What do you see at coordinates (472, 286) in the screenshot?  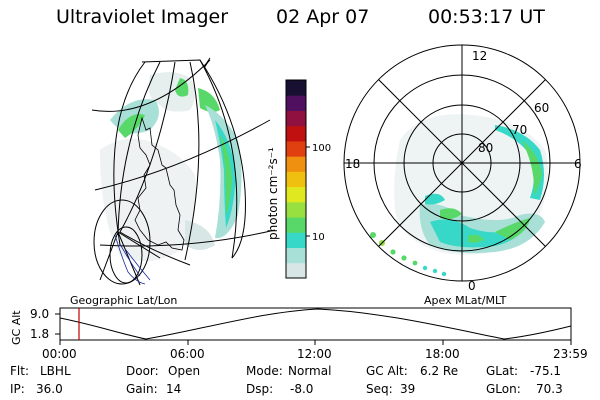 I see `mlt-label-0: 0` at bounding box center [472, 286].